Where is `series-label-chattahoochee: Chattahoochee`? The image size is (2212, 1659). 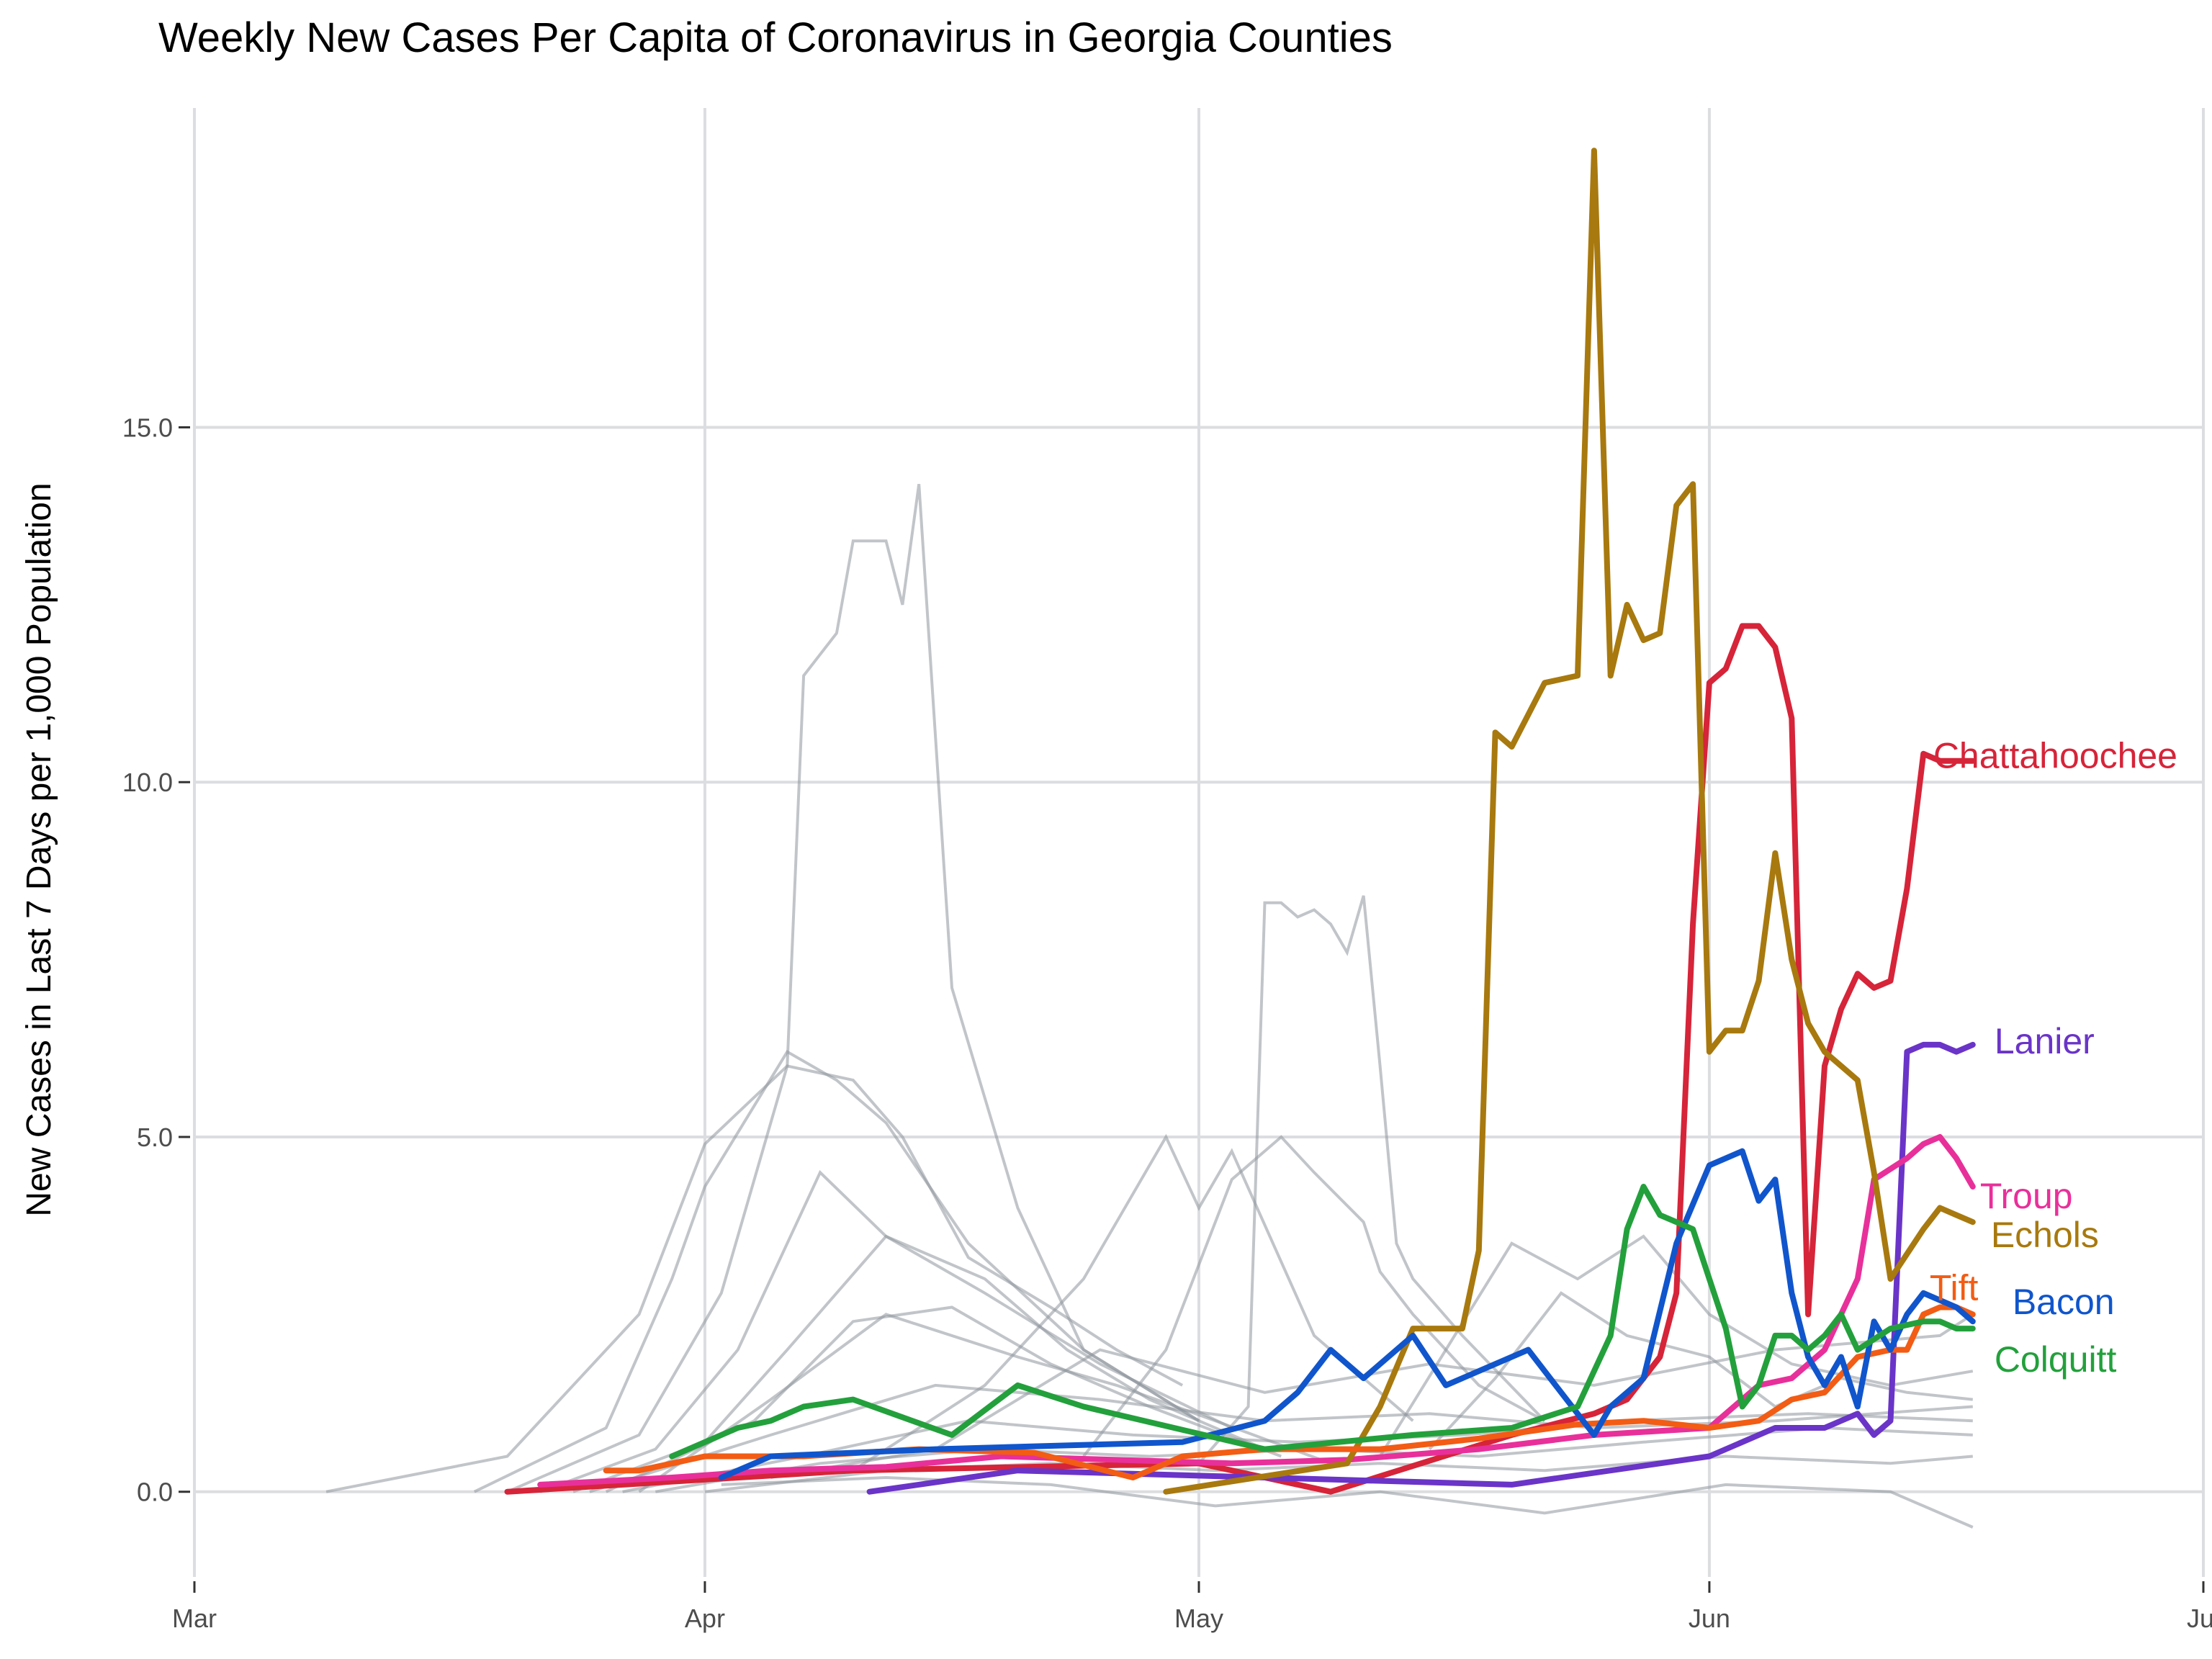
series-label-chattahoochee: Chattahoochee is located at coordinates (2055, 756).